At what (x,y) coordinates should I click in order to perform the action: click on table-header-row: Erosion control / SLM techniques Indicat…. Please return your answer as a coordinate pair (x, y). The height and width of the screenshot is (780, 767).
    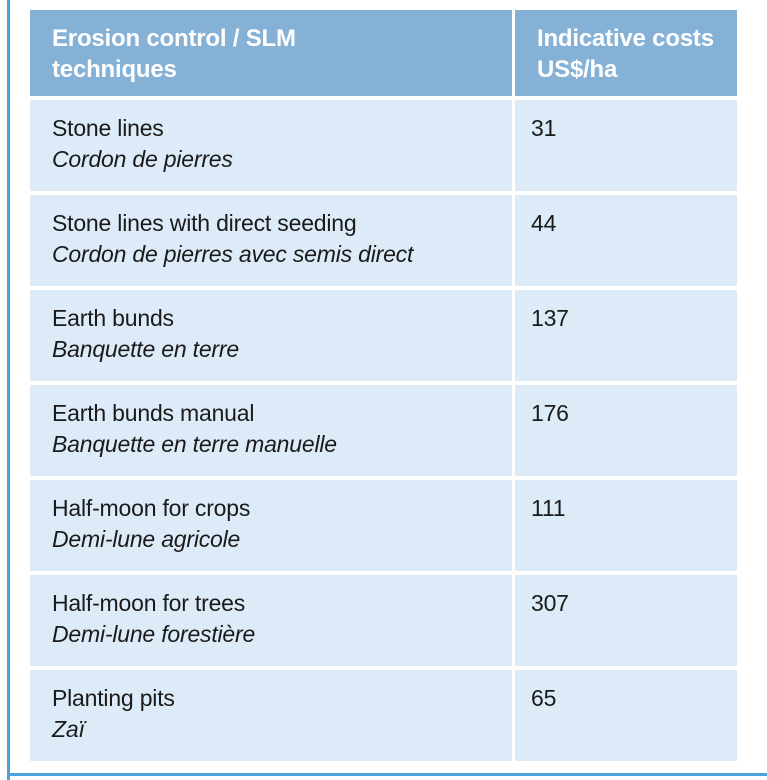
    Looking at the image, I should click on (383, 53).